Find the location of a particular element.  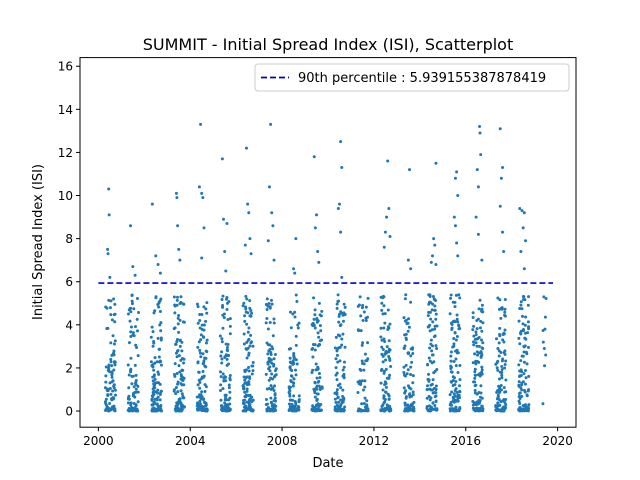

x-axis-label: Date is located at coordinates (327, 463).